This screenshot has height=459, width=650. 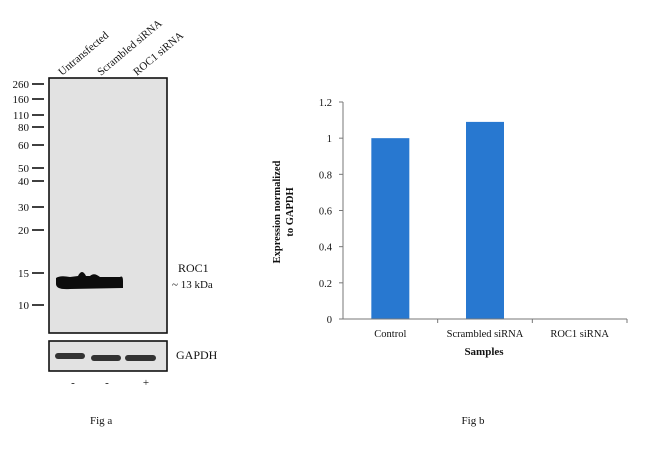 What do you see at coordinates (108, 205) in the screenshot?
I see `blot-membrane` at bounding box center [108, 205].